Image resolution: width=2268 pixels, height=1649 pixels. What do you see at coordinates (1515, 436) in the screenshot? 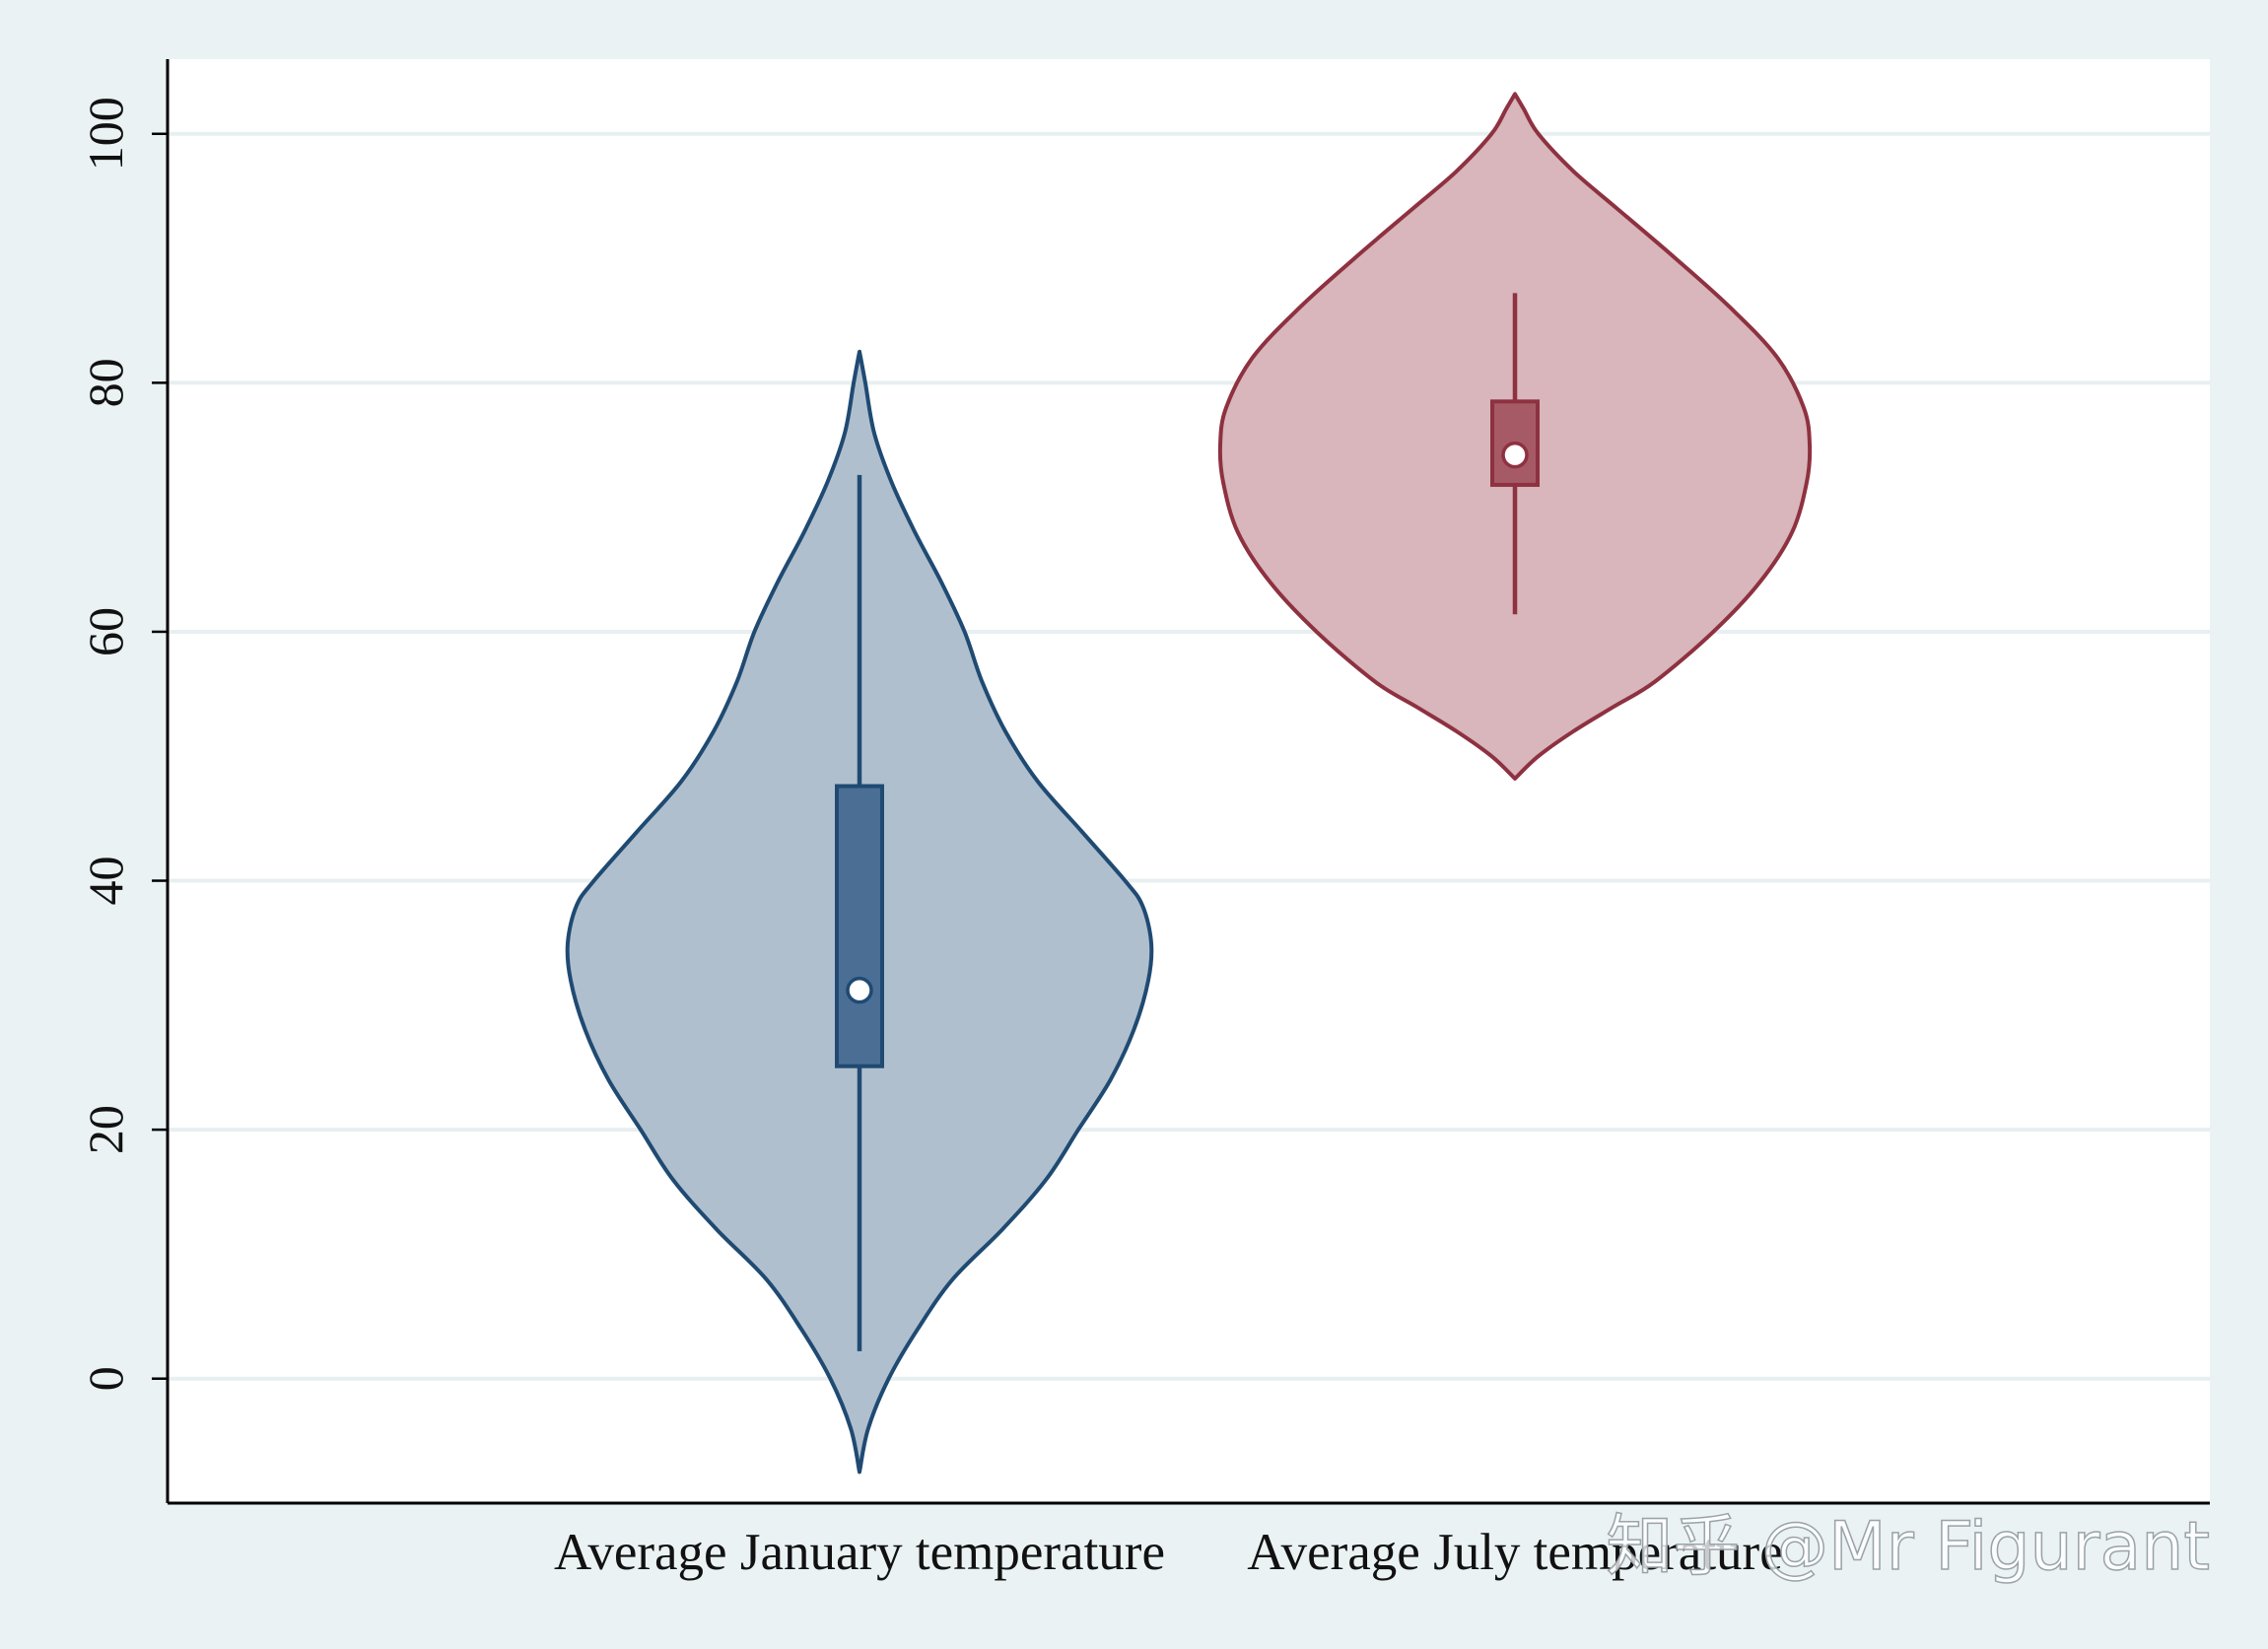
I see `violin-july` at bounding box center [1515, 436].